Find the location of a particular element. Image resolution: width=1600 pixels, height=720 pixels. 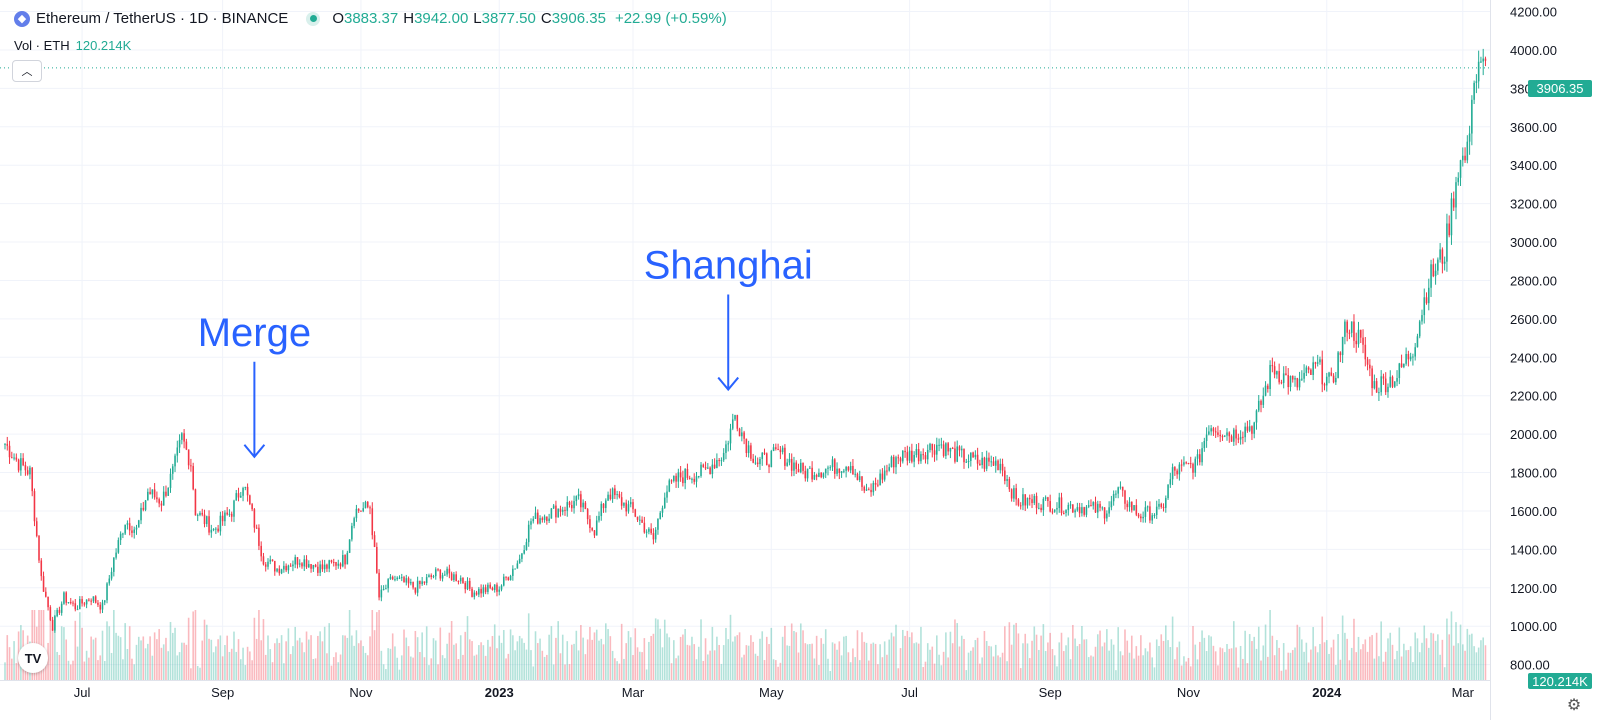

collapse-legend-button: ︿ is located at coordinates (27, 71).